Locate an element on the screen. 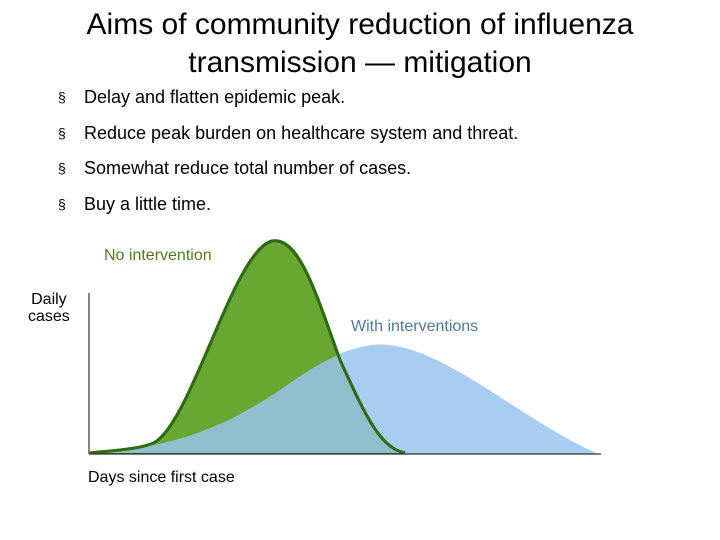 This screenshot has width=720, height=540. bullet-item: § Buy a little time. is located at coordinates (288, 204).